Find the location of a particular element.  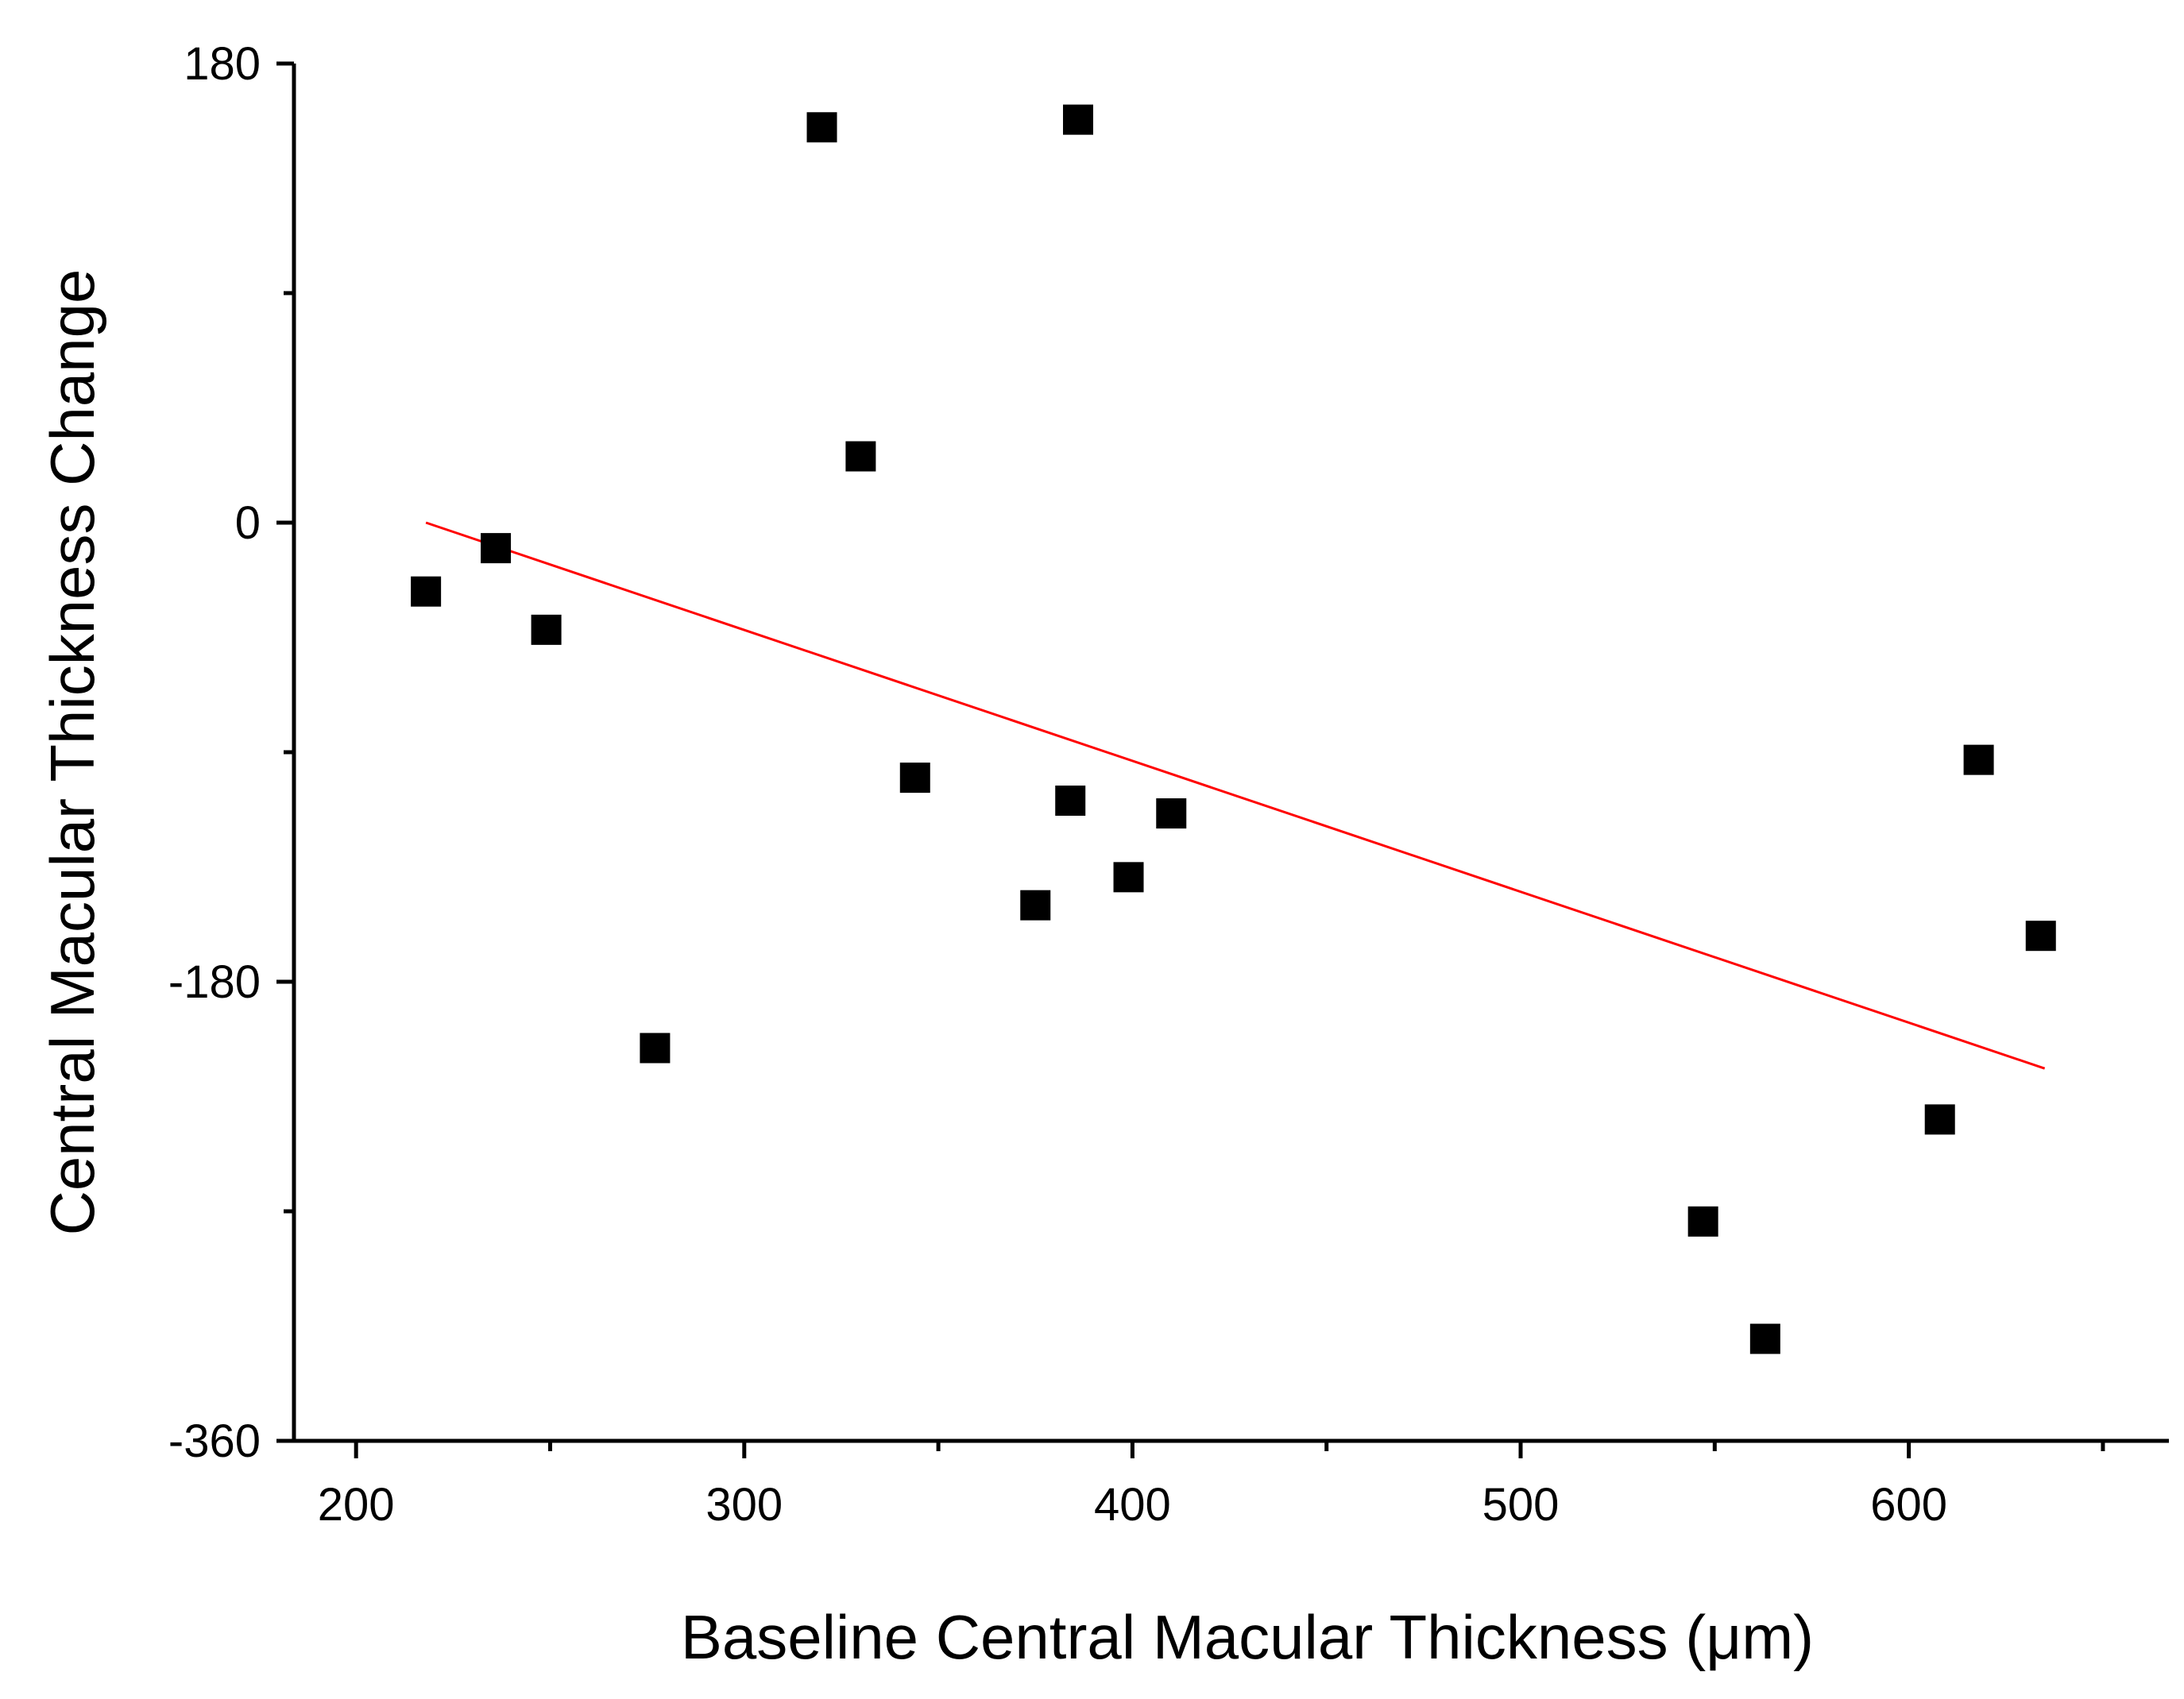

y-tick-label: -360 is located at coordinates (214, 1441).